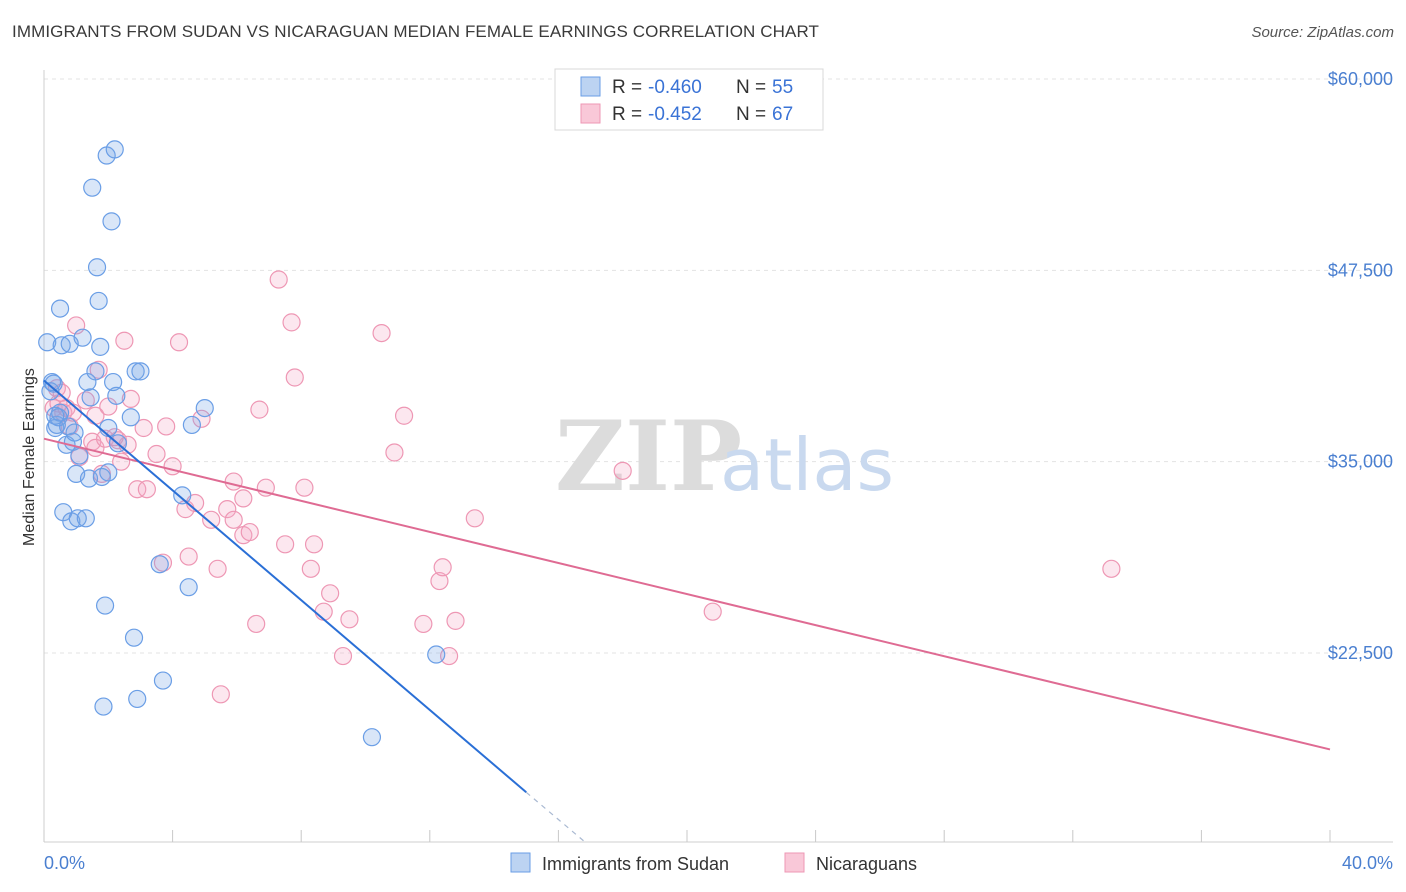 The height and width of the screenshot is (892, 1406). What do you see at coordinates (520, 862) in the screenshot?
I see `bottom-legend-swatch-sudan` at bounding box center [520, 862].